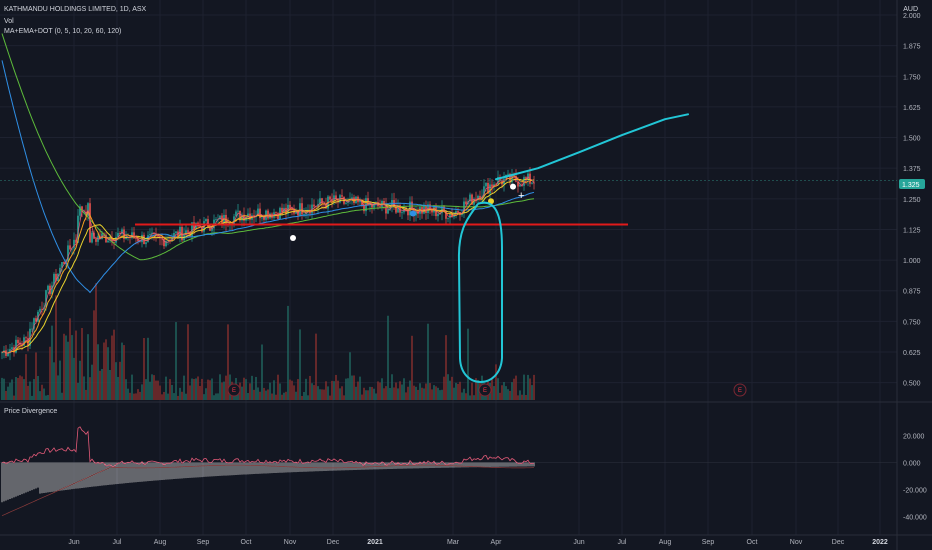 The width and height of the screenshot is (932, 550). I want to click on price-tick-label: 1.750, so click(912, 77).